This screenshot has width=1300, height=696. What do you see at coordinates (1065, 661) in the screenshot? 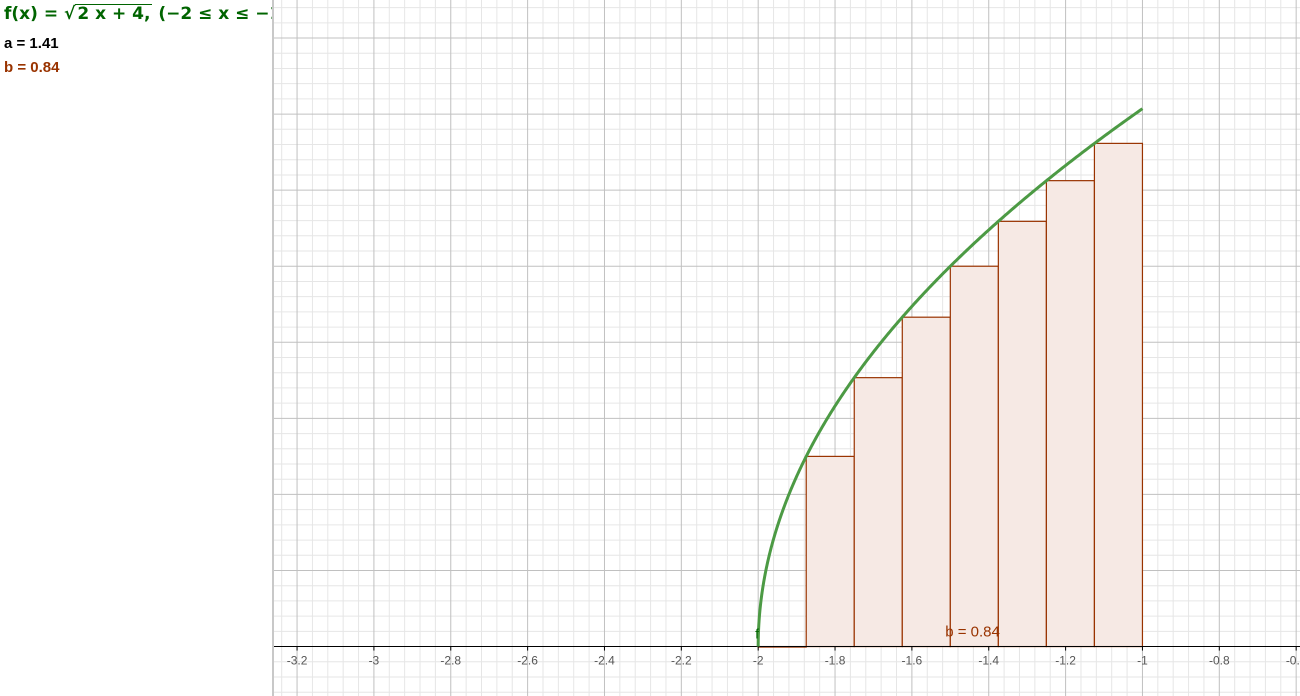
I see `x-tick-label: -1.2` at bounding box center [1065, 661].